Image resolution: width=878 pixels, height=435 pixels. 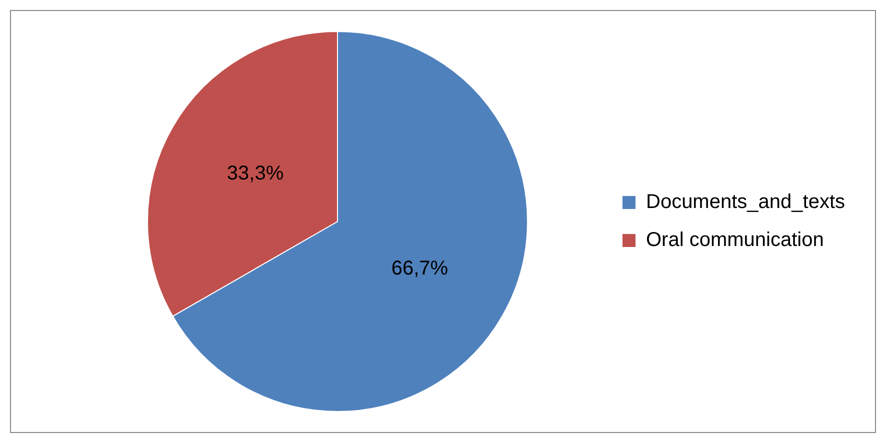 I want to click on legend-label: Oral communication, so click(x=735, y=240).